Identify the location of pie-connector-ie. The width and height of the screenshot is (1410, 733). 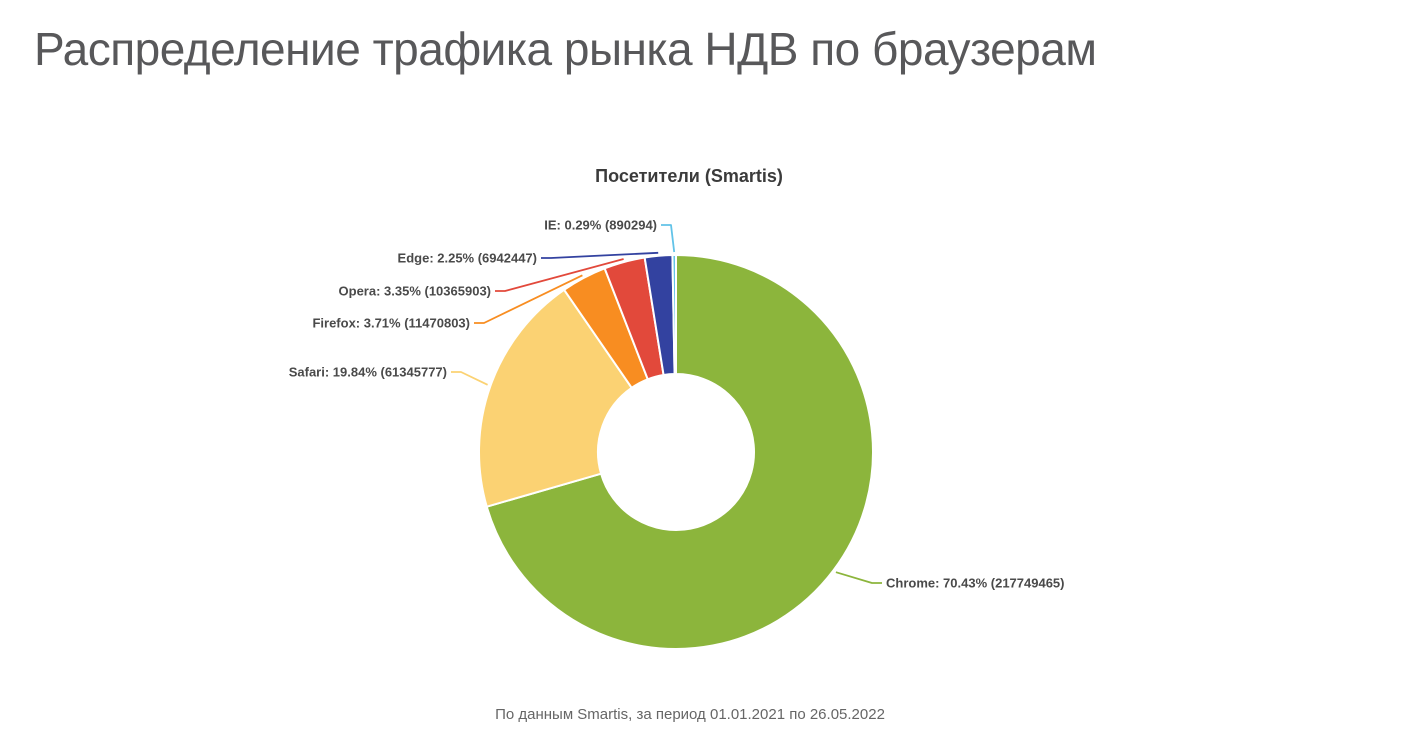
(668, 238).